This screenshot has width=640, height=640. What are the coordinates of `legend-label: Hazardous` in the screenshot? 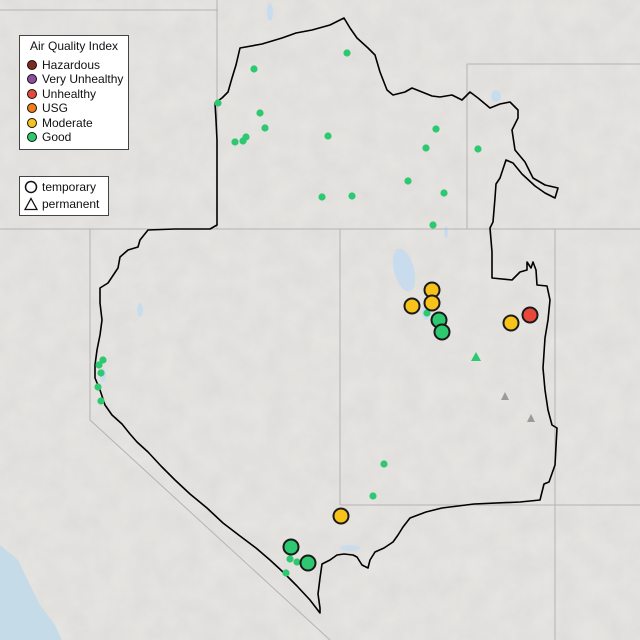 It's located at (71, 65).